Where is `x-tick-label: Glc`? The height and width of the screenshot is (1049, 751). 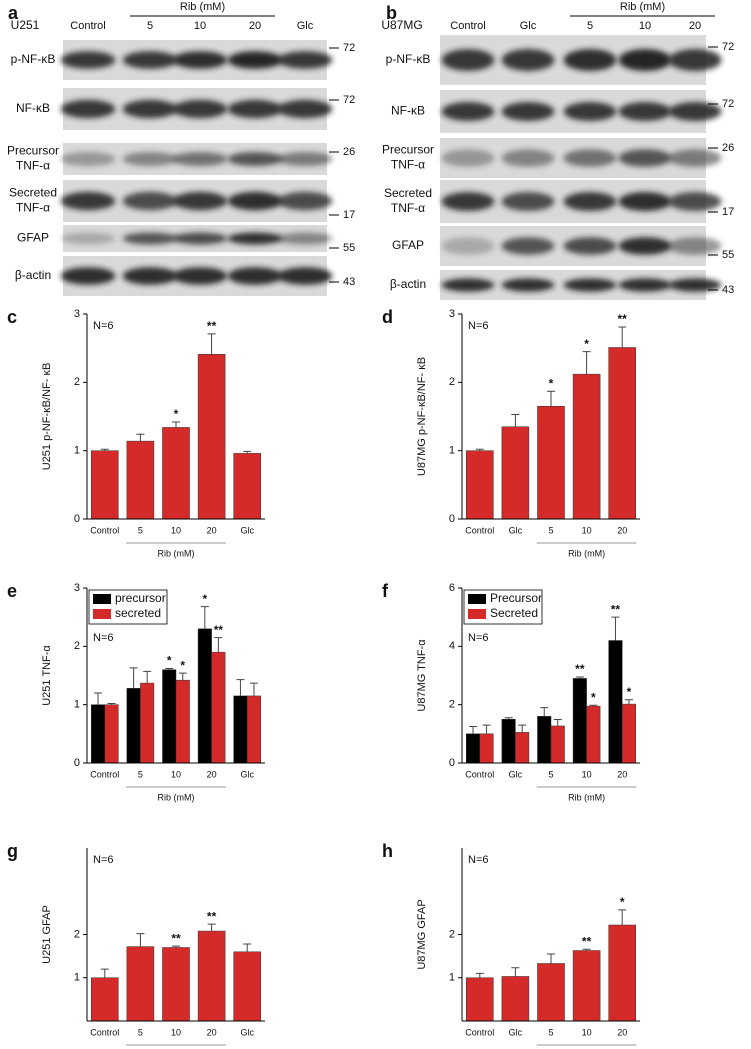
x-tick-label: Glc is located at coordinates (247, 530).